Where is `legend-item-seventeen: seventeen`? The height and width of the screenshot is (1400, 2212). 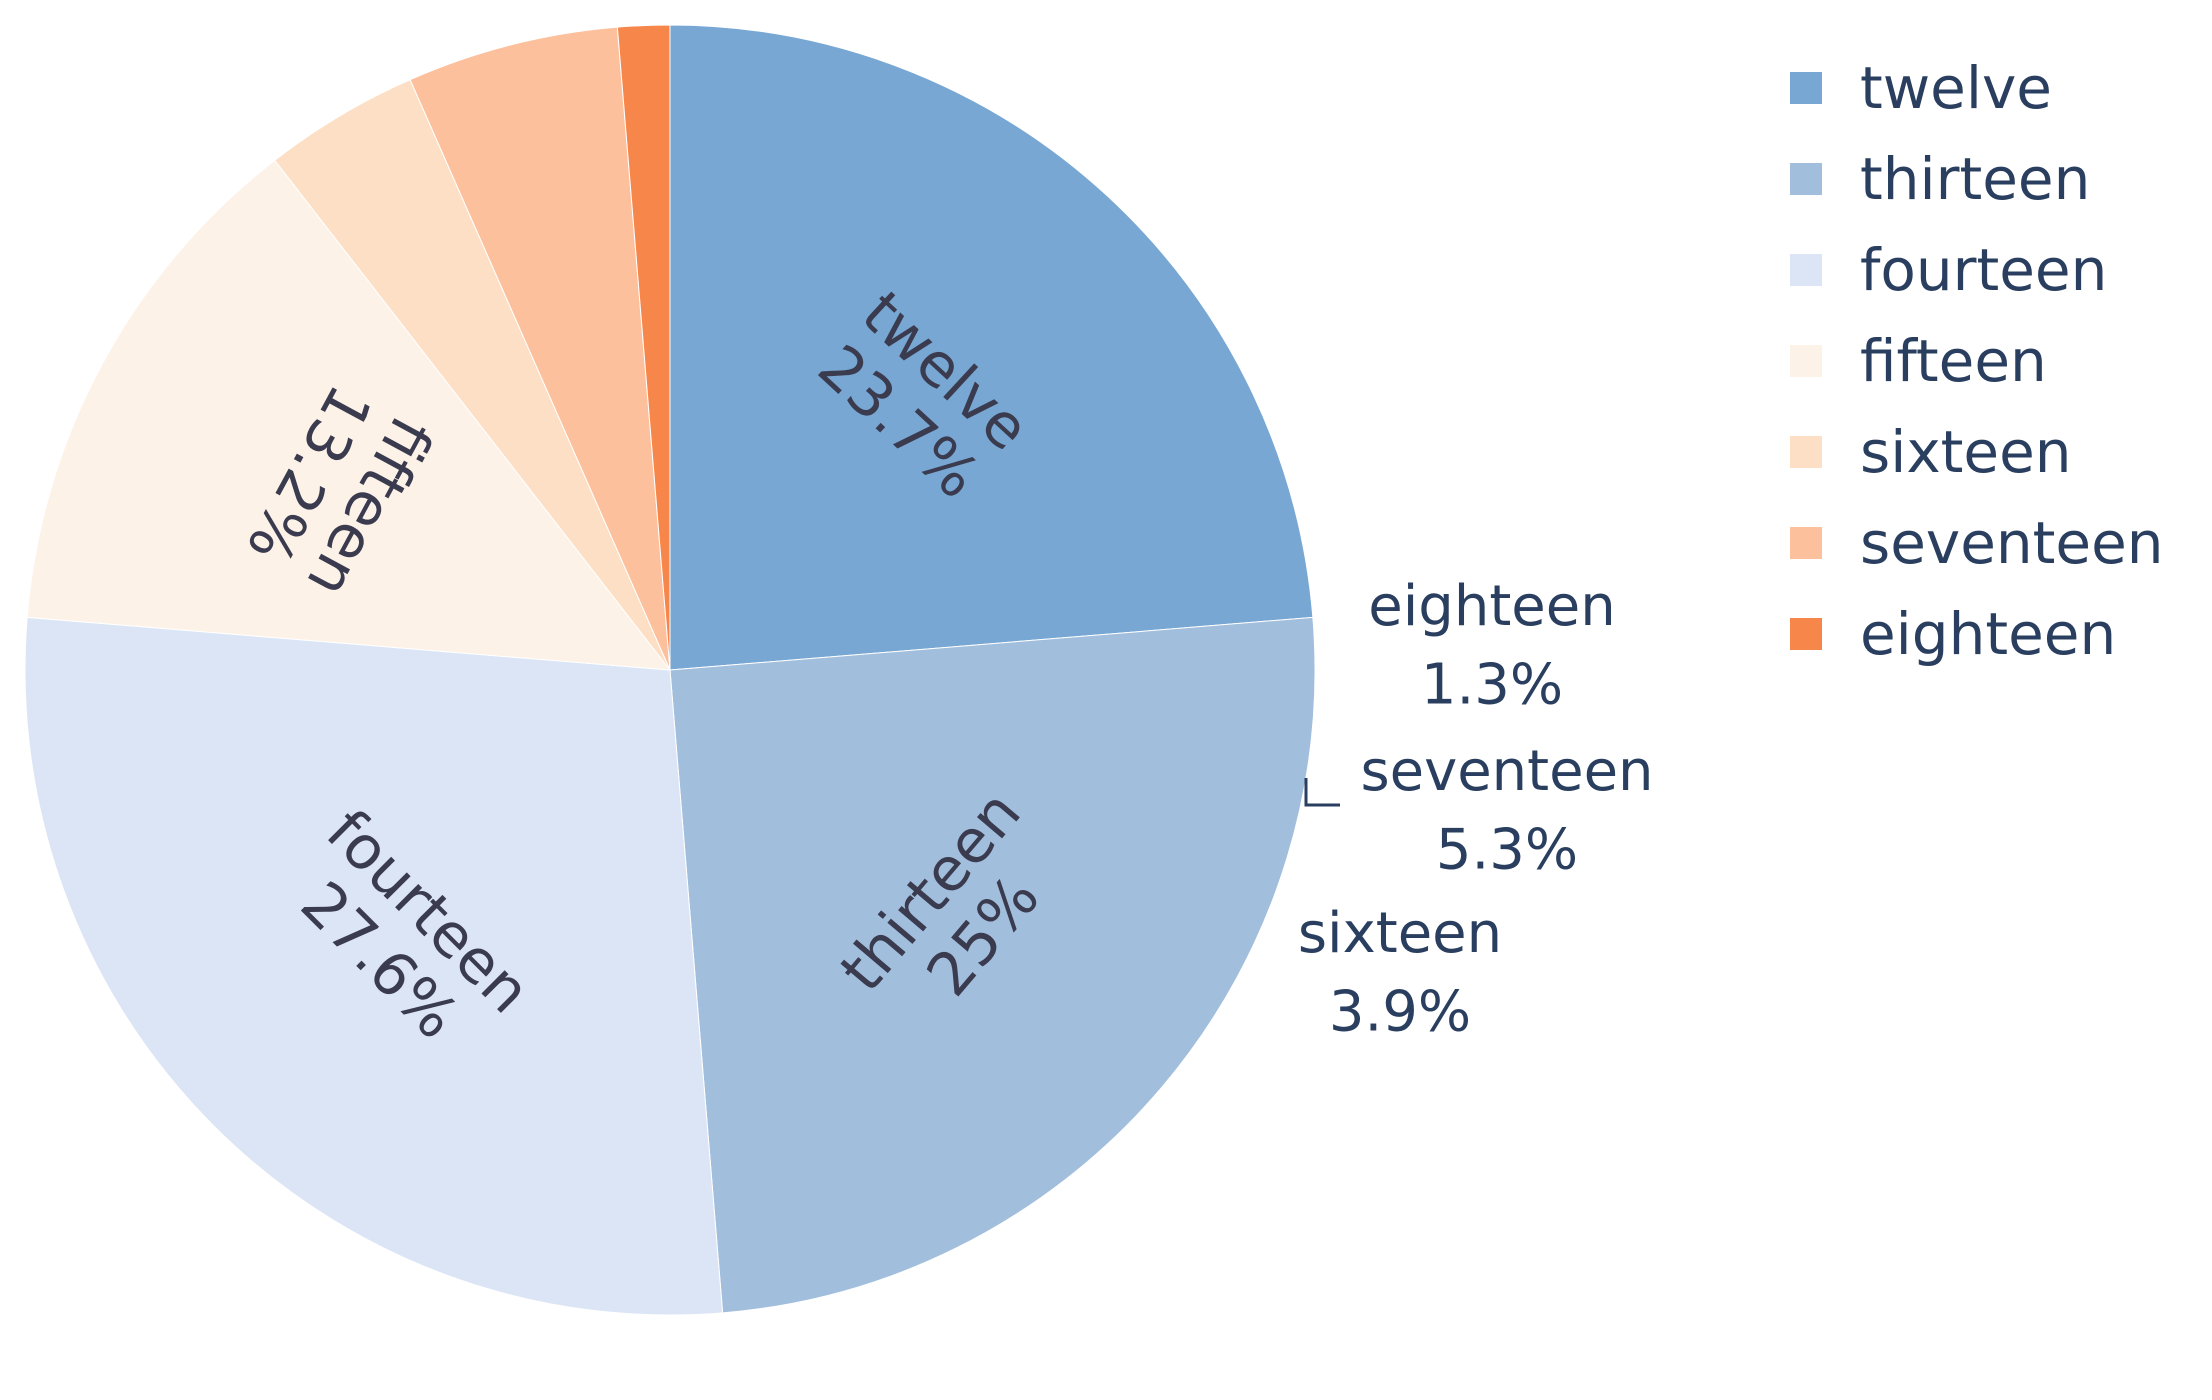
legend-item-seventeen: seventeen is located at coordinates (1977, 543).